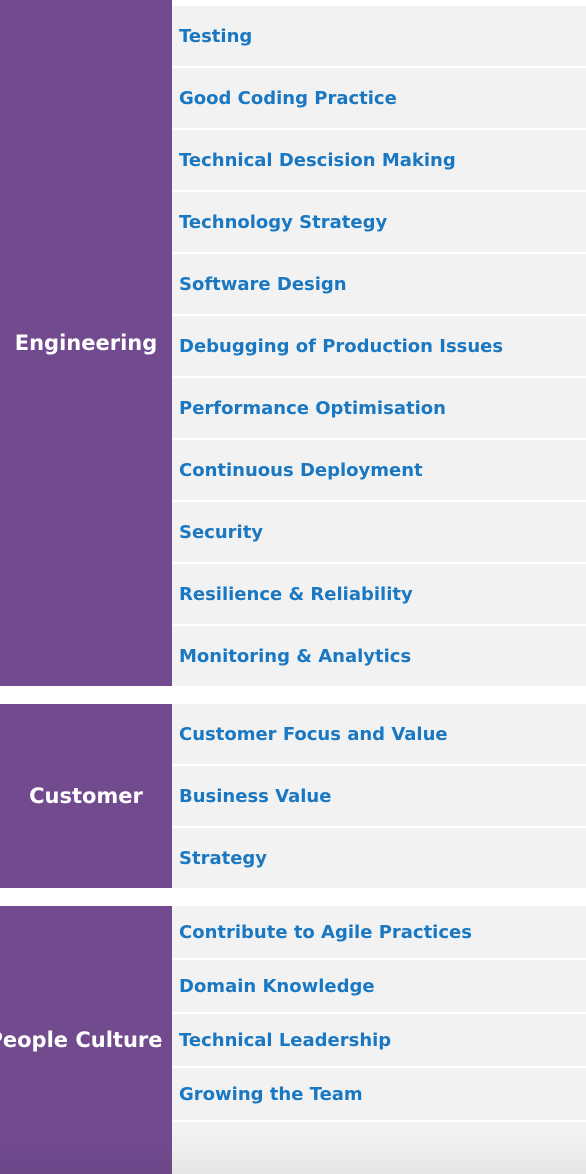 Image resolution: width=586 pixels, height=1174 pixels. Describe the element at coordinates (317, 160) in the screenshot. I see `skill-label: Technical Descision Making` at that location.